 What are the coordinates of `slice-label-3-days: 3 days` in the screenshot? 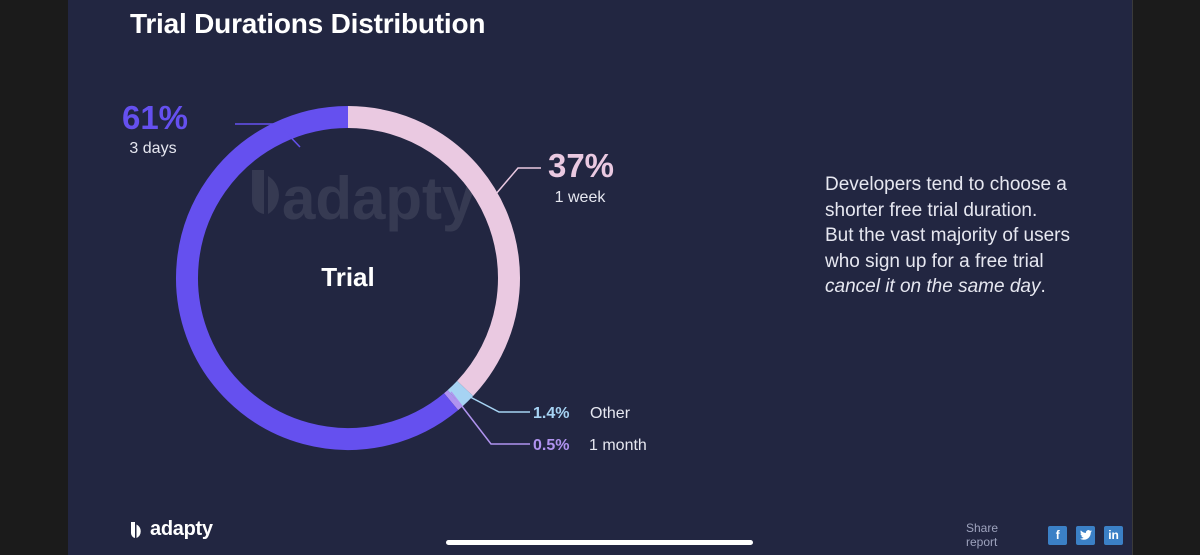 It's located at (152, 148).